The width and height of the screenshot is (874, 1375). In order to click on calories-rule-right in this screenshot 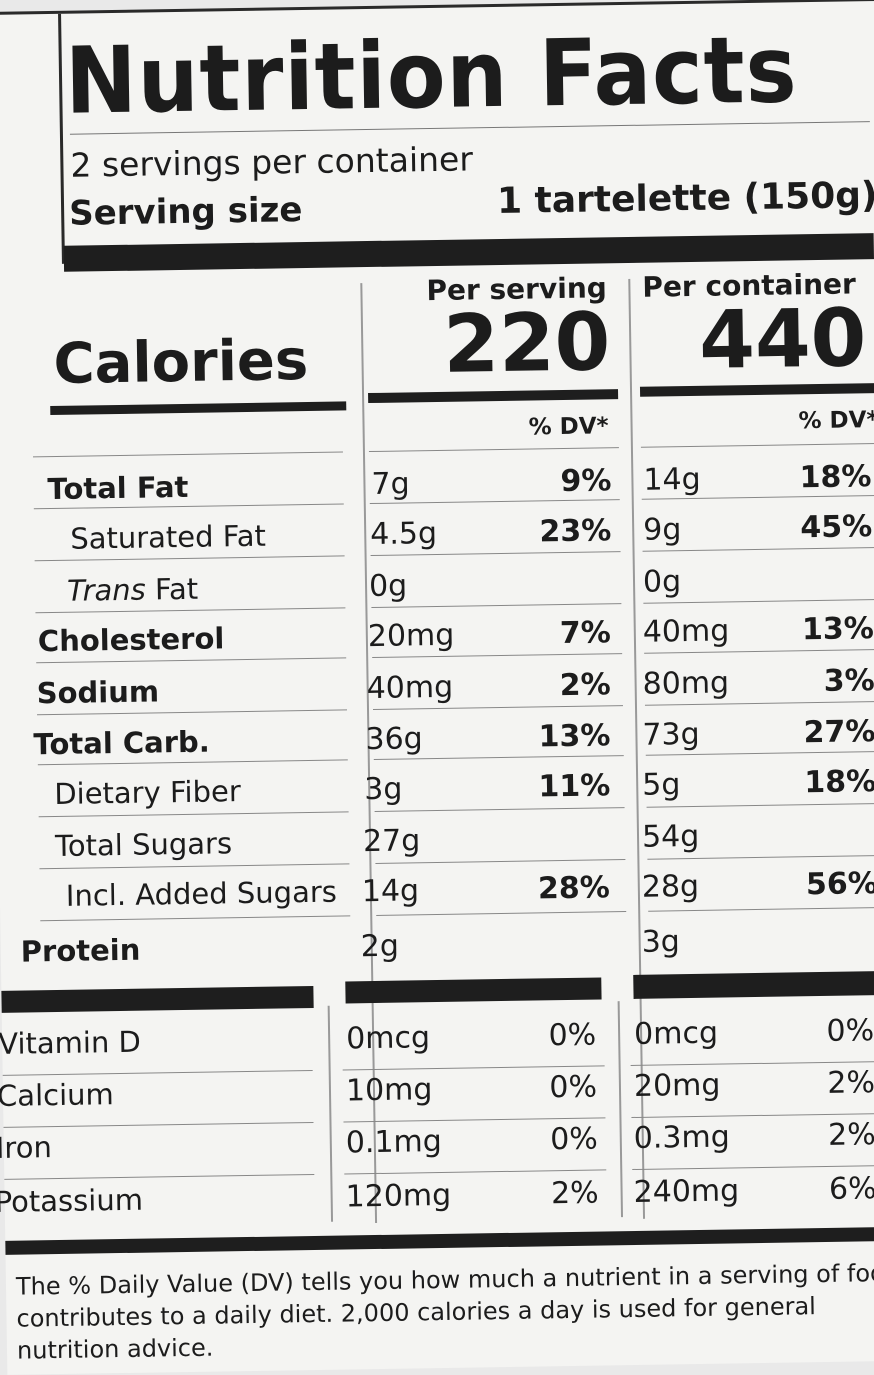, I will do `click(756, 390)`.